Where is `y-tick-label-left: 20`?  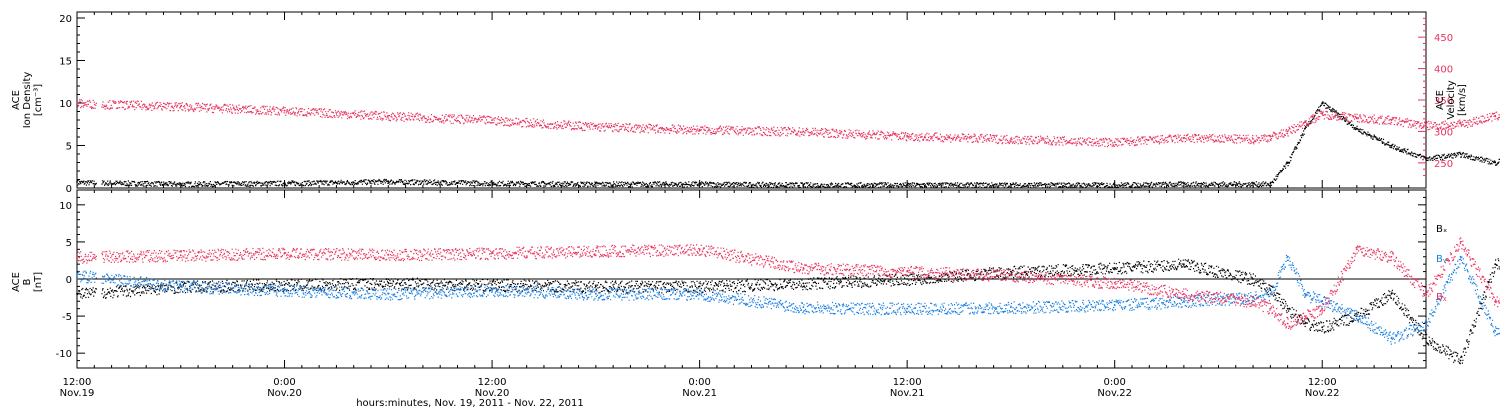
y-tick-label-left: 20 is located at coordinates (65, 19).